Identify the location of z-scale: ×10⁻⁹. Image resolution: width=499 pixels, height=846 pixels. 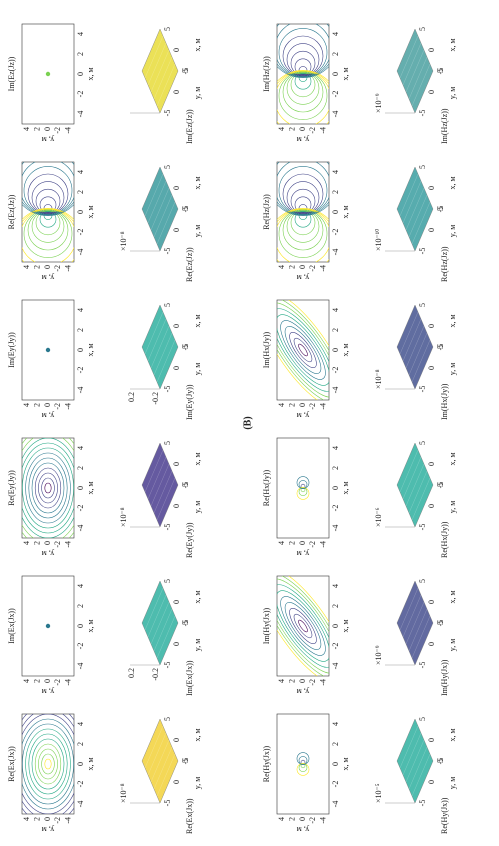
(378, 103).